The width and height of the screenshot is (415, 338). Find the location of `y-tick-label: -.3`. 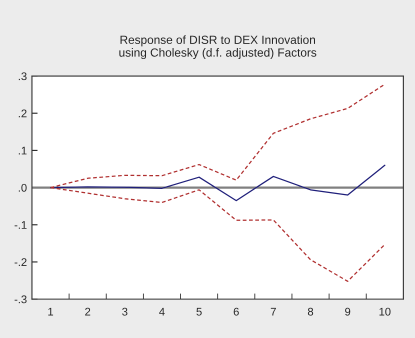

y-tick-label: -.3 is located at coordinates (20, 299).